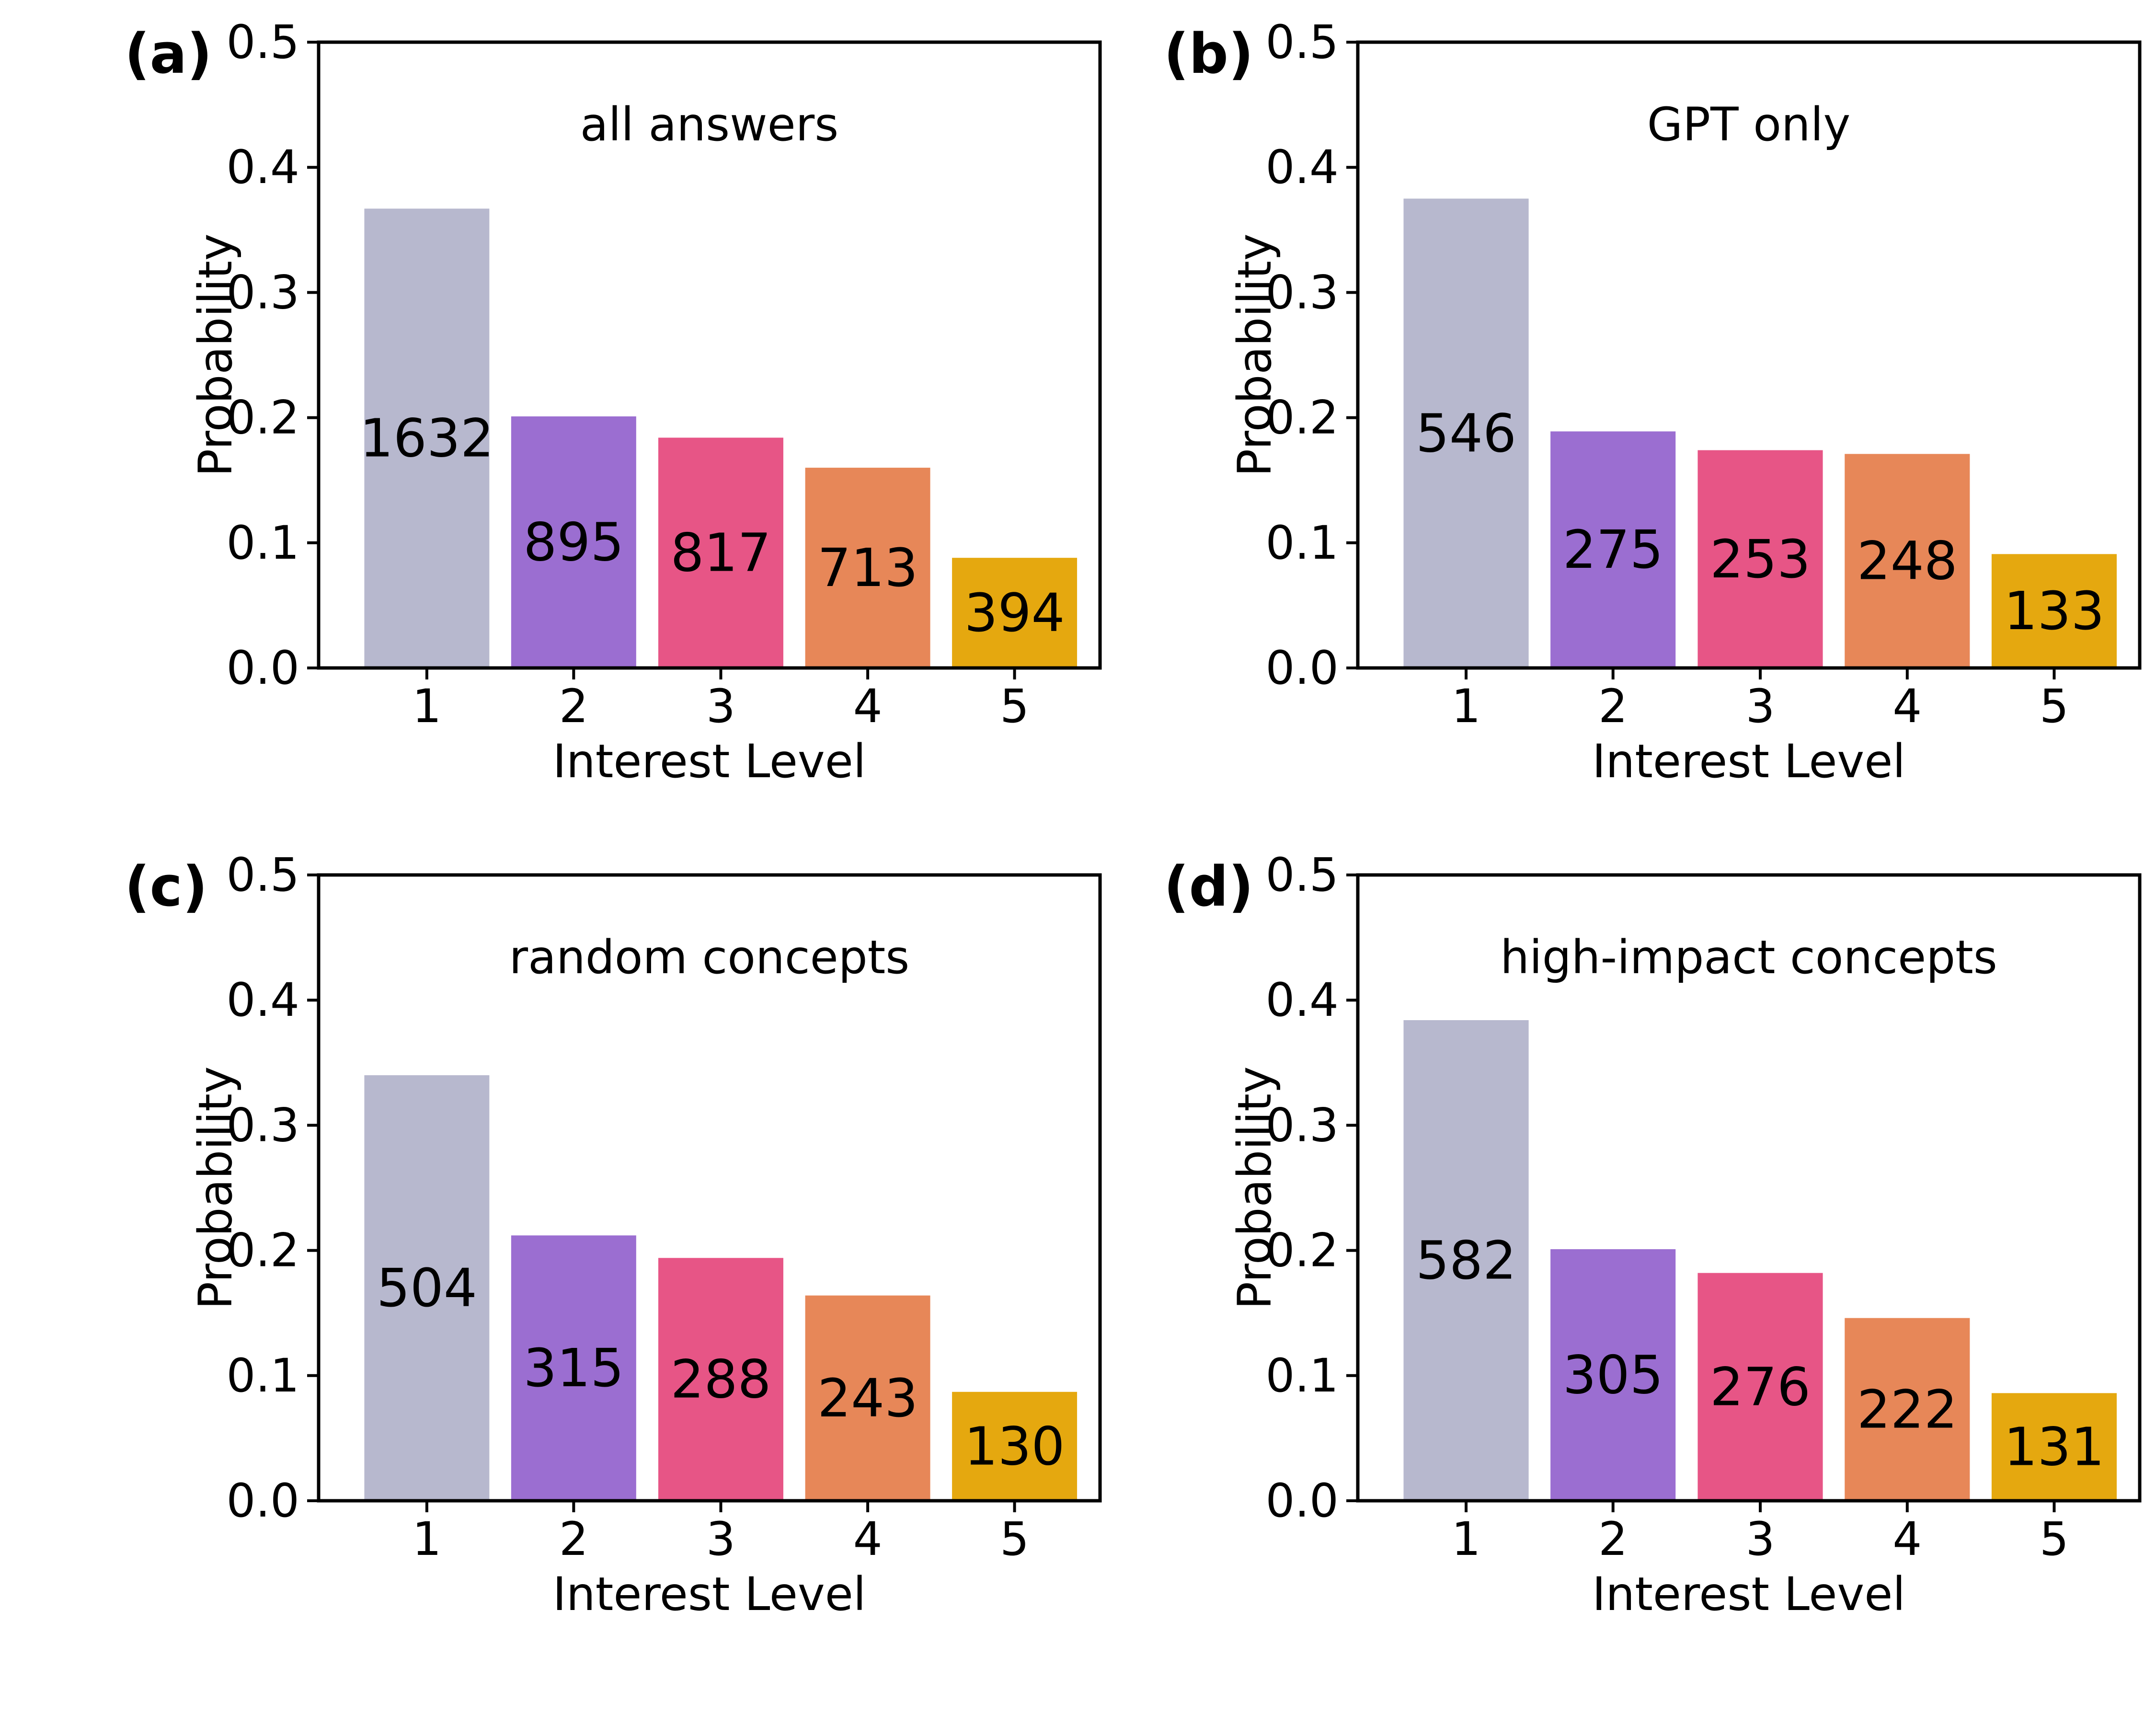 The height and width of the screenshot is (1725, 2156). What do you see at coordinates (709, 957) in the screenshot?
I see `panel-subtitle: random concepts` at bounding box center [709, 957].